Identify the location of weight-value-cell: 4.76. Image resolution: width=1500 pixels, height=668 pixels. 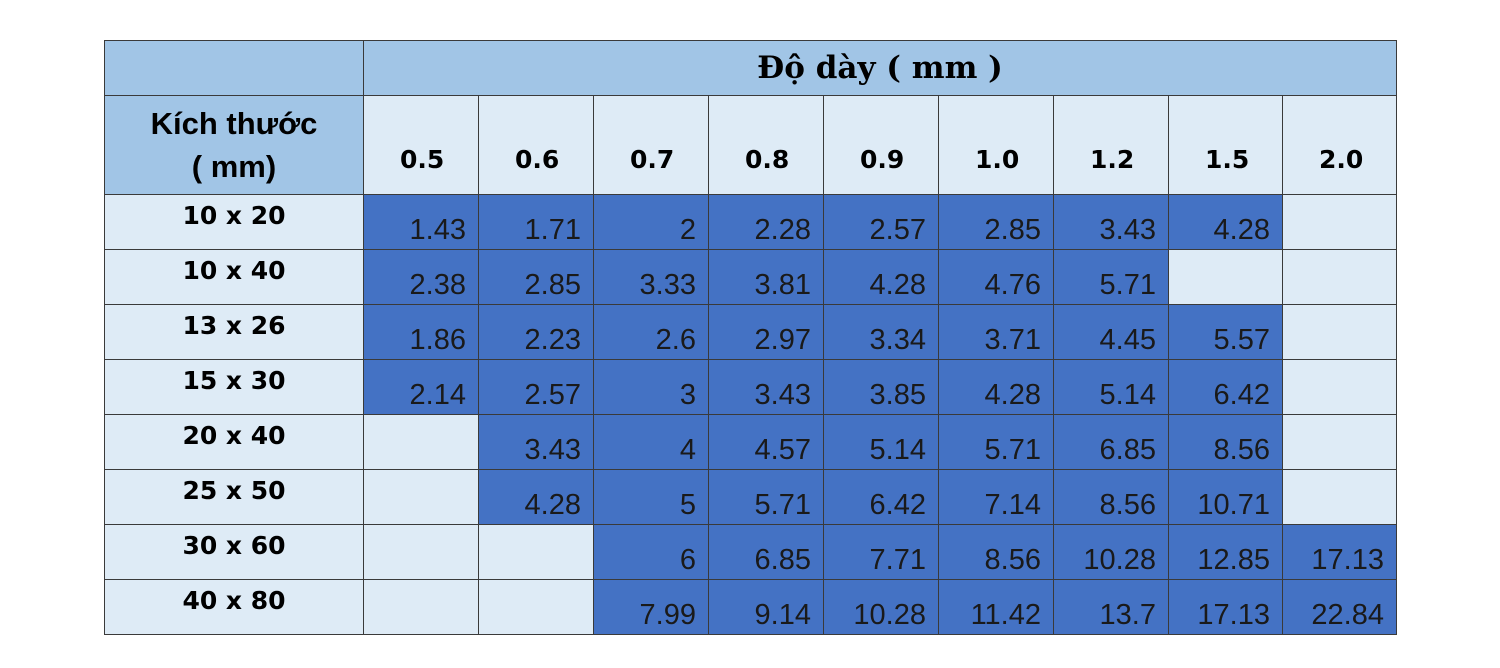
(996, 277).